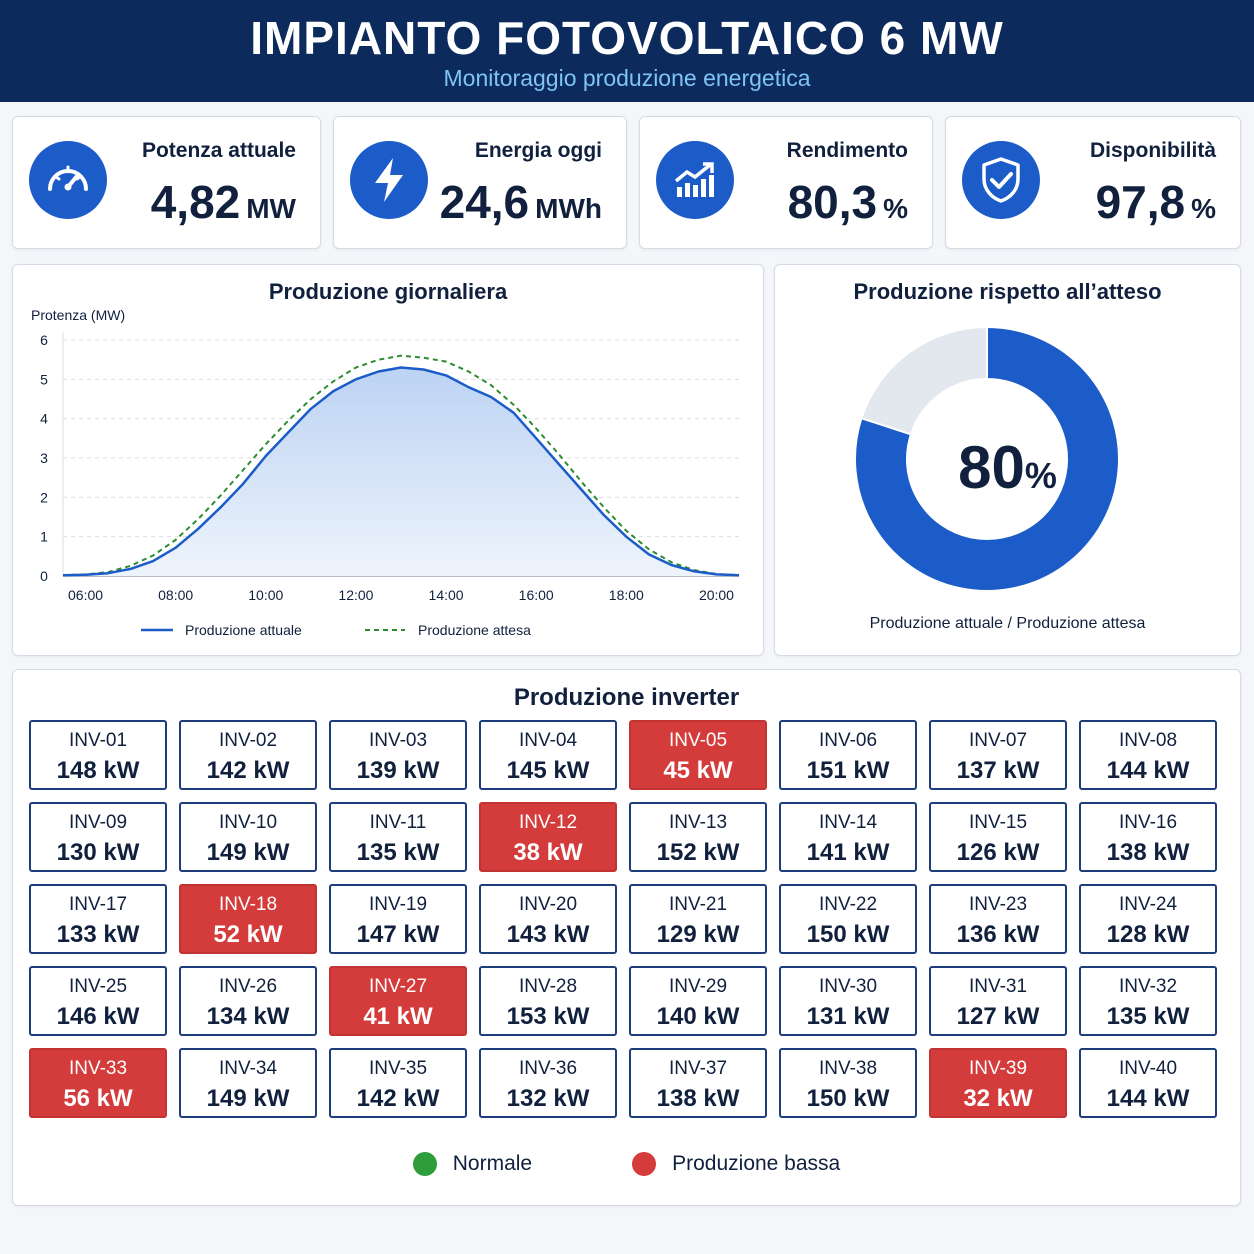  What do you see at coordinates (698, 919) in the screenshot?
I see `inverter-card: INV-21 129 kW` at bounding box center [698, 919].